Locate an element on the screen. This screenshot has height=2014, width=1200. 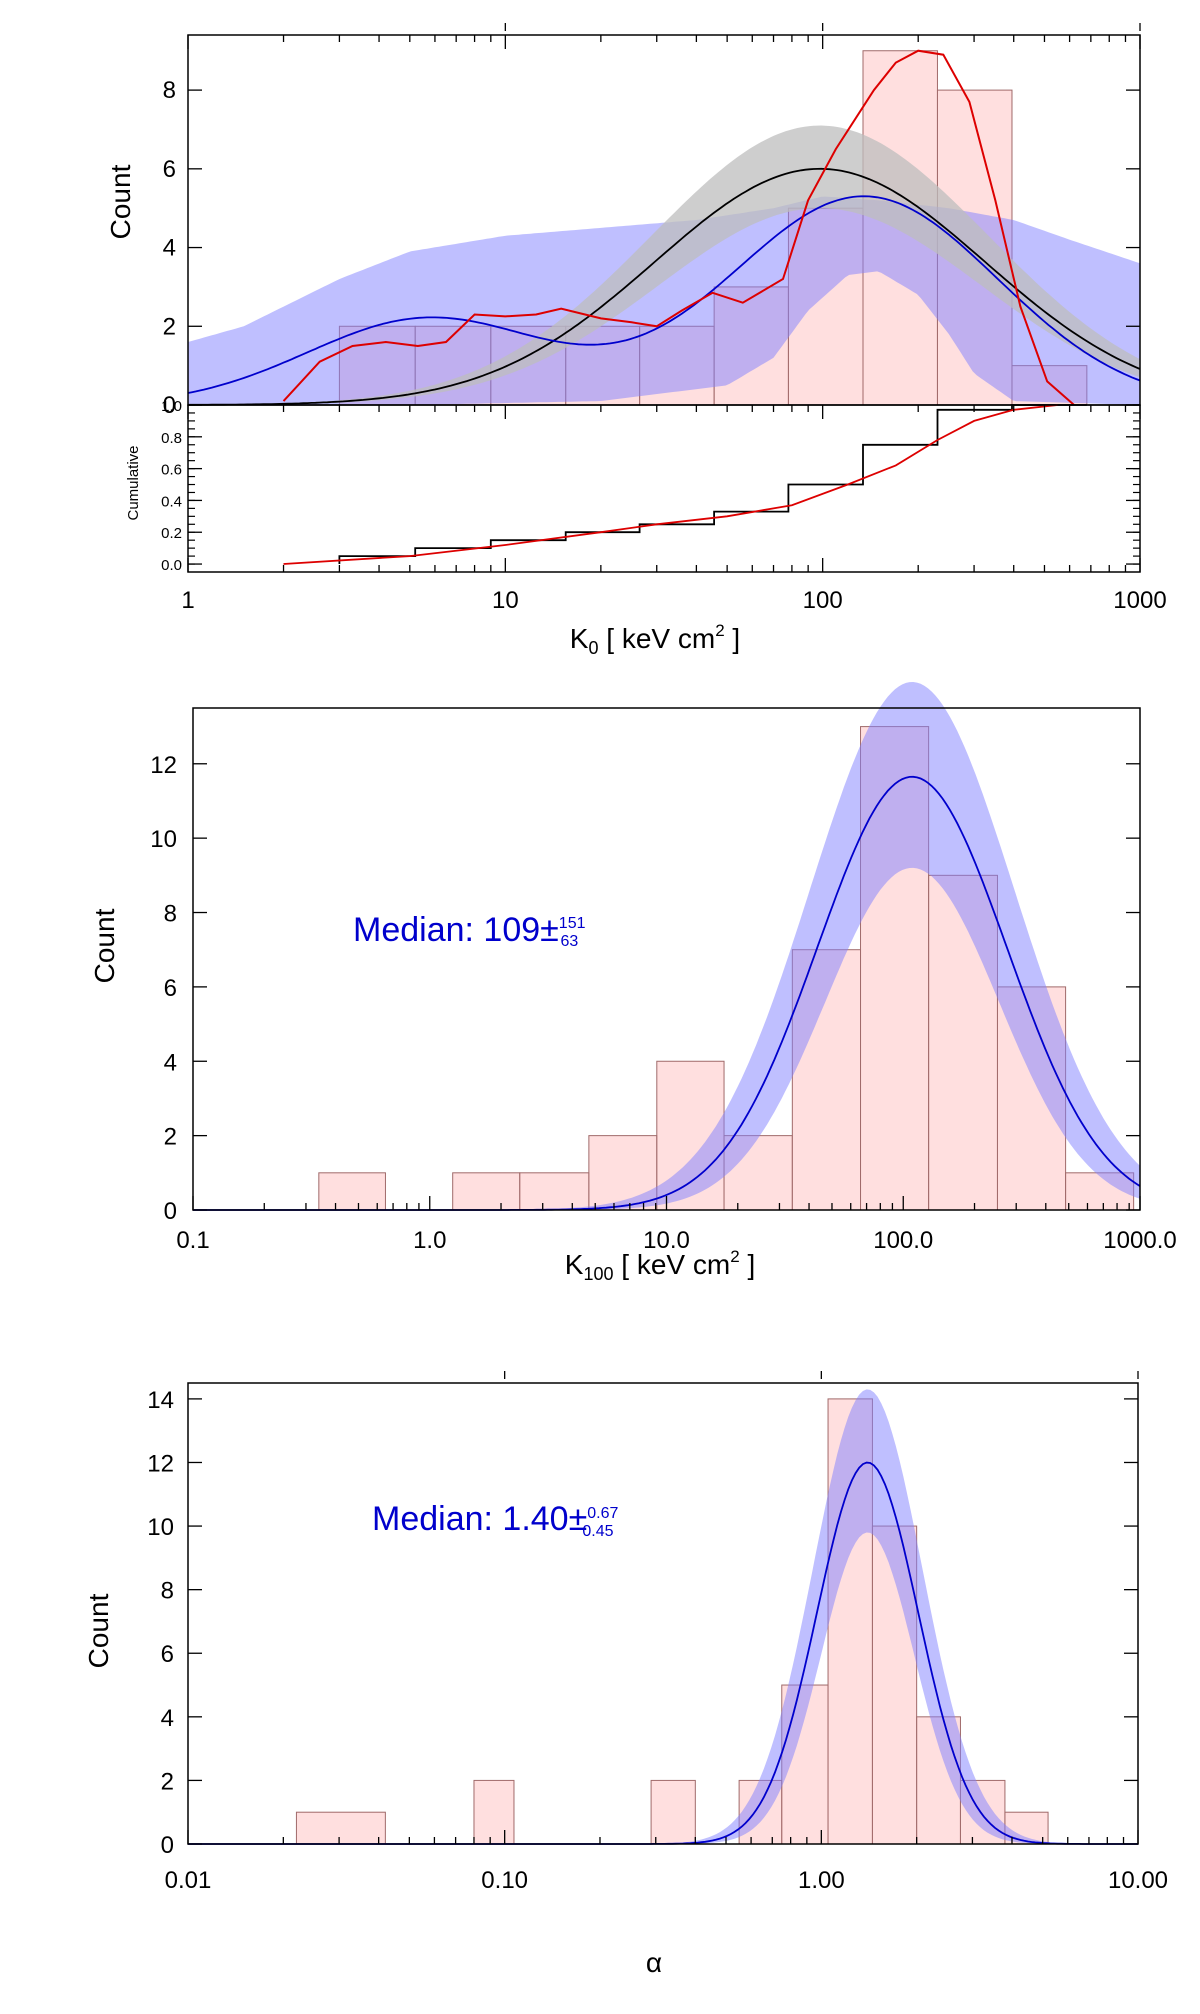
k0c-xtick-label: 100 is located at coordinates (823, 600).